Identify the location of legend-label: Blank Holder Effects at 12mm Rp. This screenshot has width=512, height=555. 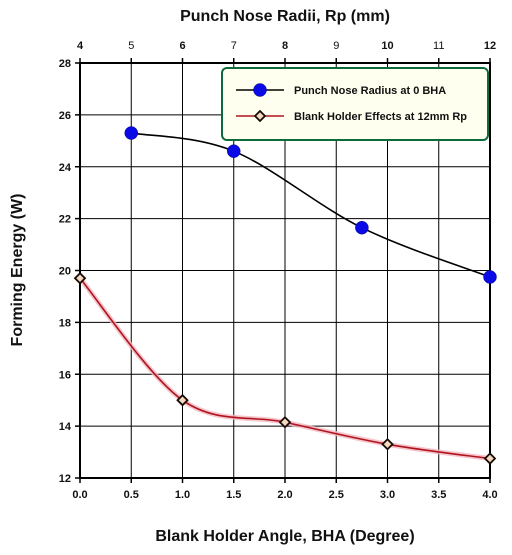
(380, 117).